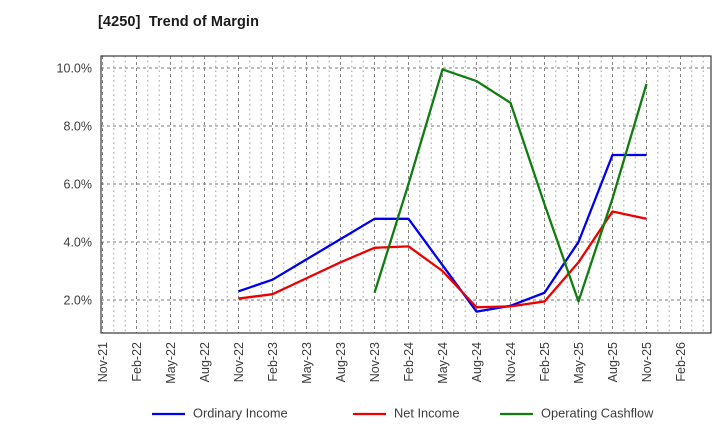  Describe the element at coordinates (78, 127) in the screenshot. I see `y-axis-tick-label: 8.0%` at that location.